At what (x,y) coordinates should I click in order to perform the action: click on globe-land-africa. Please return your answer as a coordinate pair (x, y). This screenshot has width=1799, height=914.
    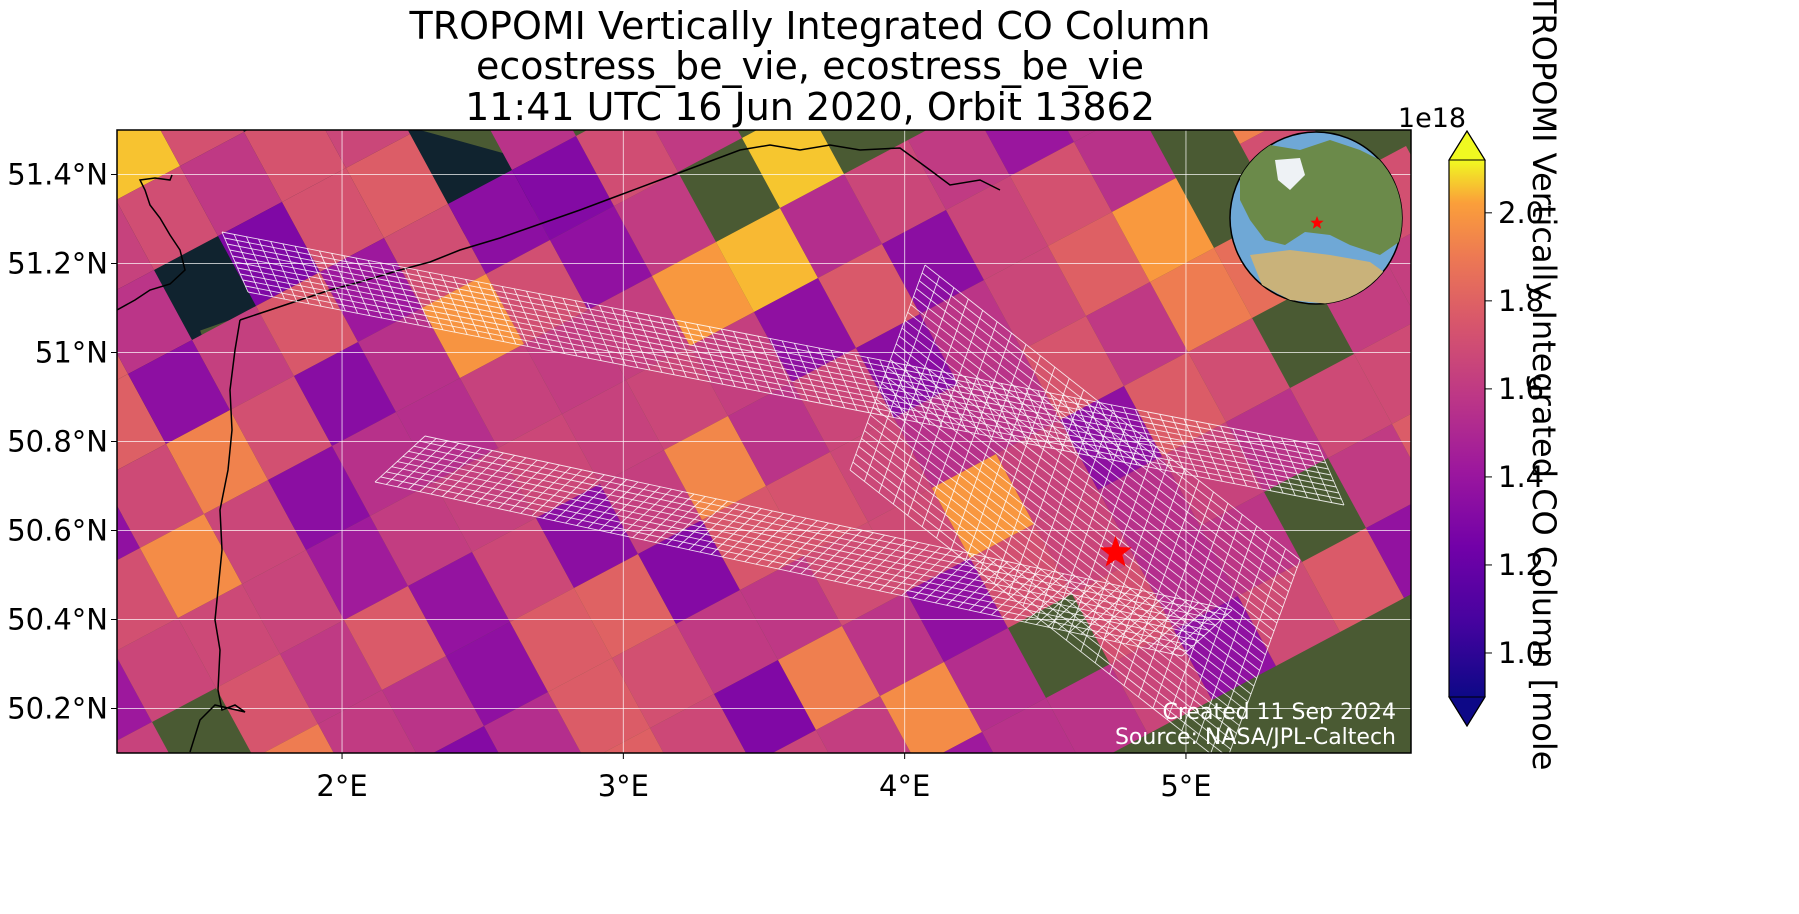
    Looking at the image, I should click on (1322, 277).